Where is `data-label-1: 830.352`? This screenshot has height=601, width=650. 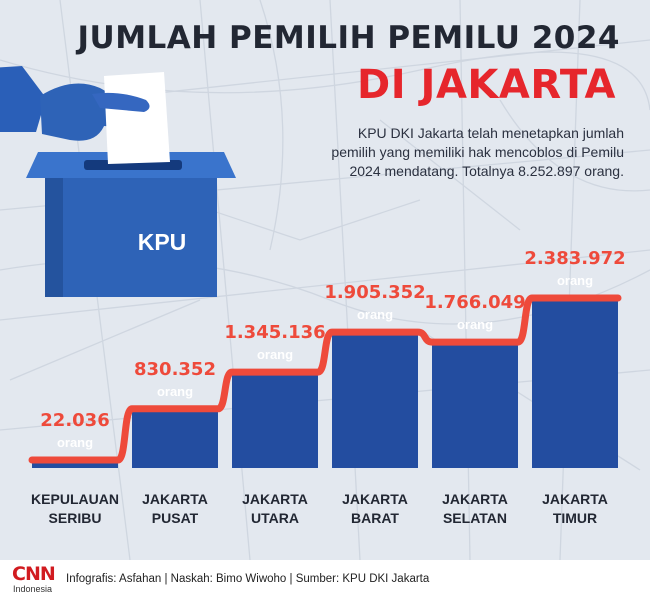 data-label-1: 830.352 is located at coordinates (175, 369).